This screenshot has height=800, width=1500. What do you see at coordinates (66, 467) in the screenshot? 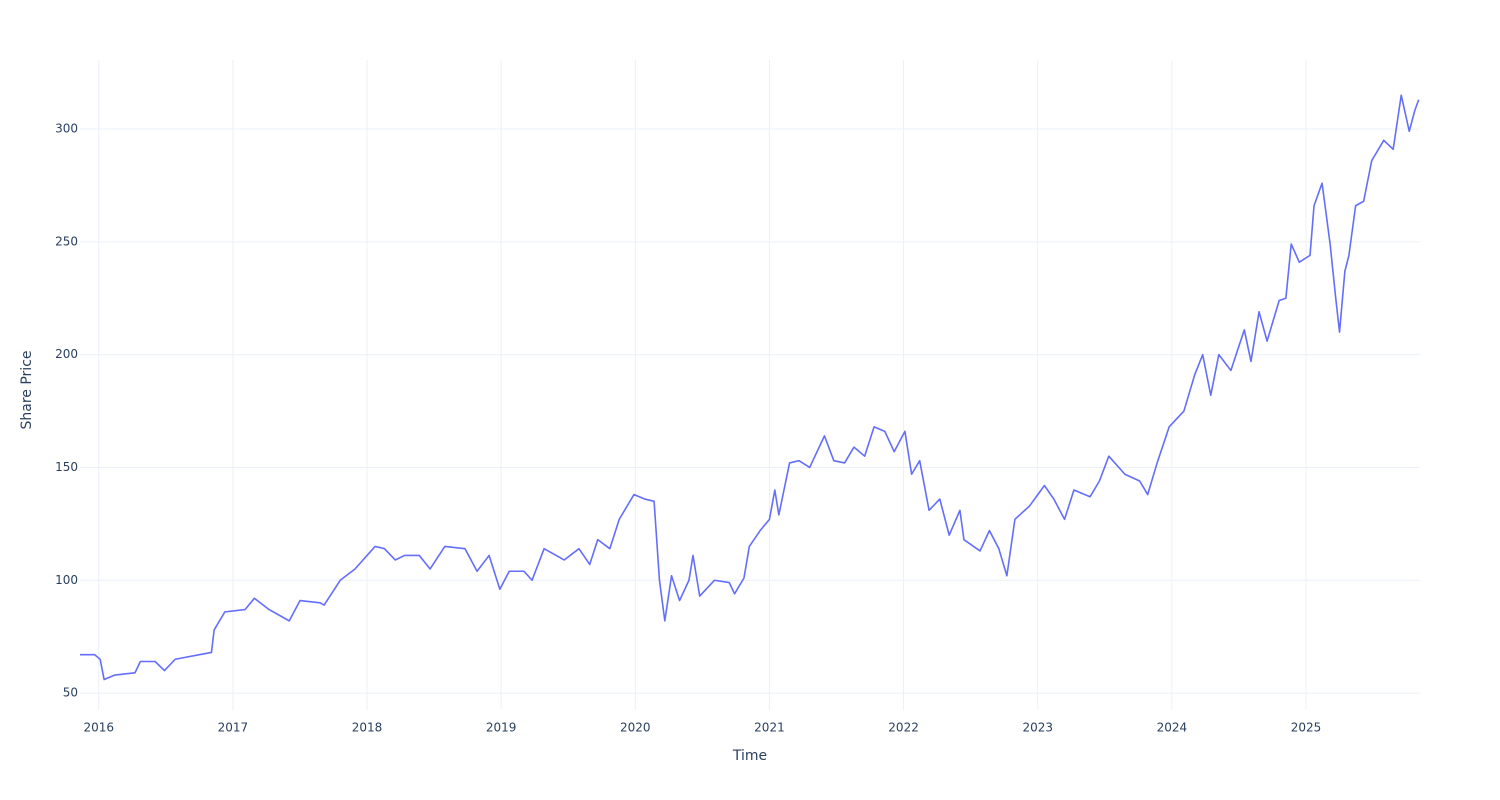
I see `y-tick-label: 150` at bounding box center [66, 467].